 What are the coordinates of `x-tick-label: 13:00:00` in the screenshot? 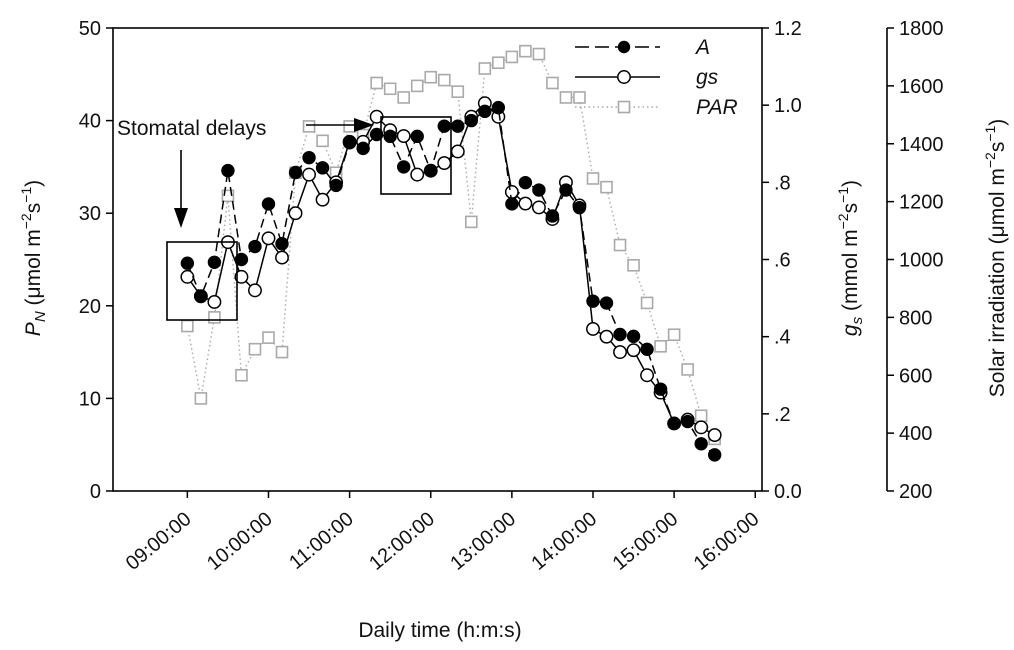 It's located at (483, 541).